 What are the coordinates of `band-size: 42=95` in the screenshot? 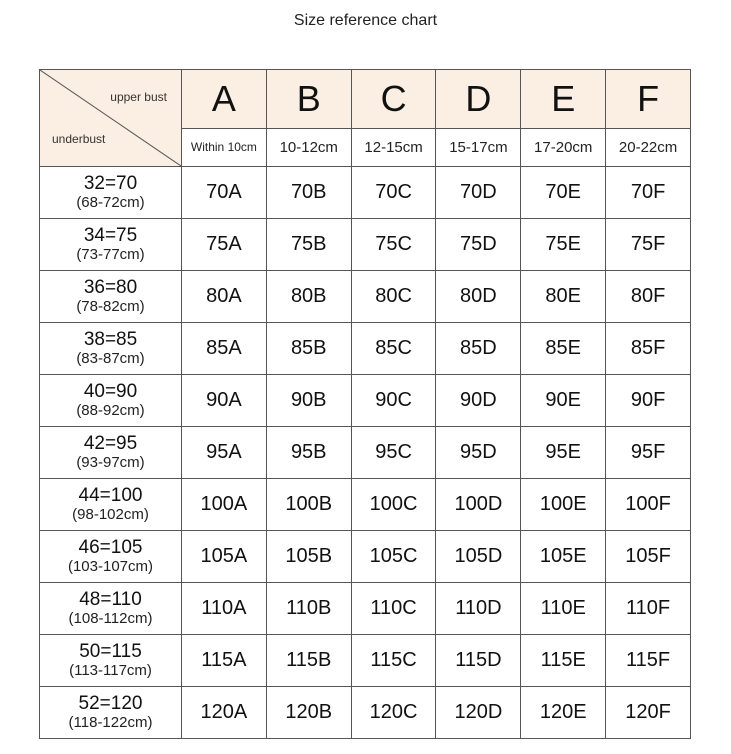 It's located at (110, 443).